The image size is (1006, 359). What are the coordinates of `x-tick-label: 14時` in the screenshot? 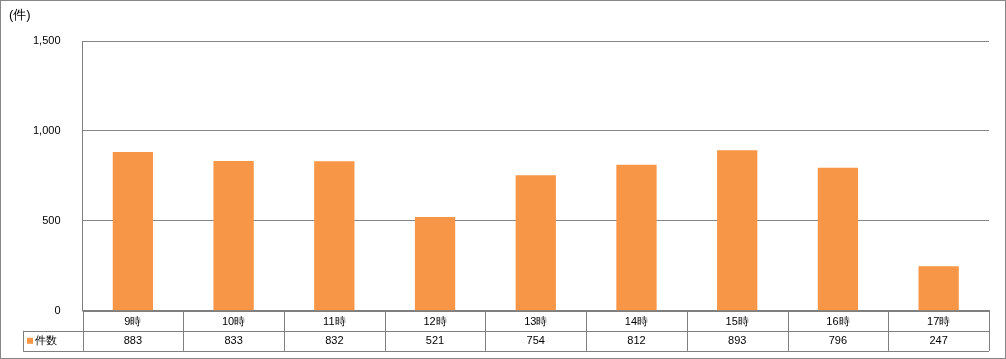 It's located at (636, 321).